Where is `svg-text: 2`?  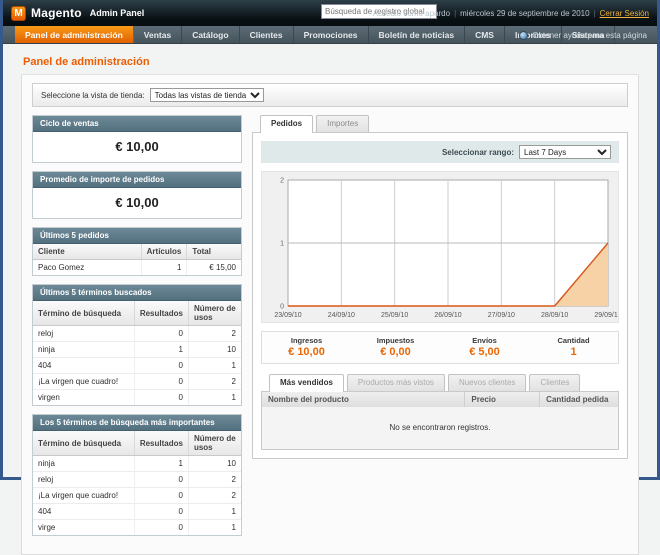
svg-text: 2 is located at coordinates (282, 181).